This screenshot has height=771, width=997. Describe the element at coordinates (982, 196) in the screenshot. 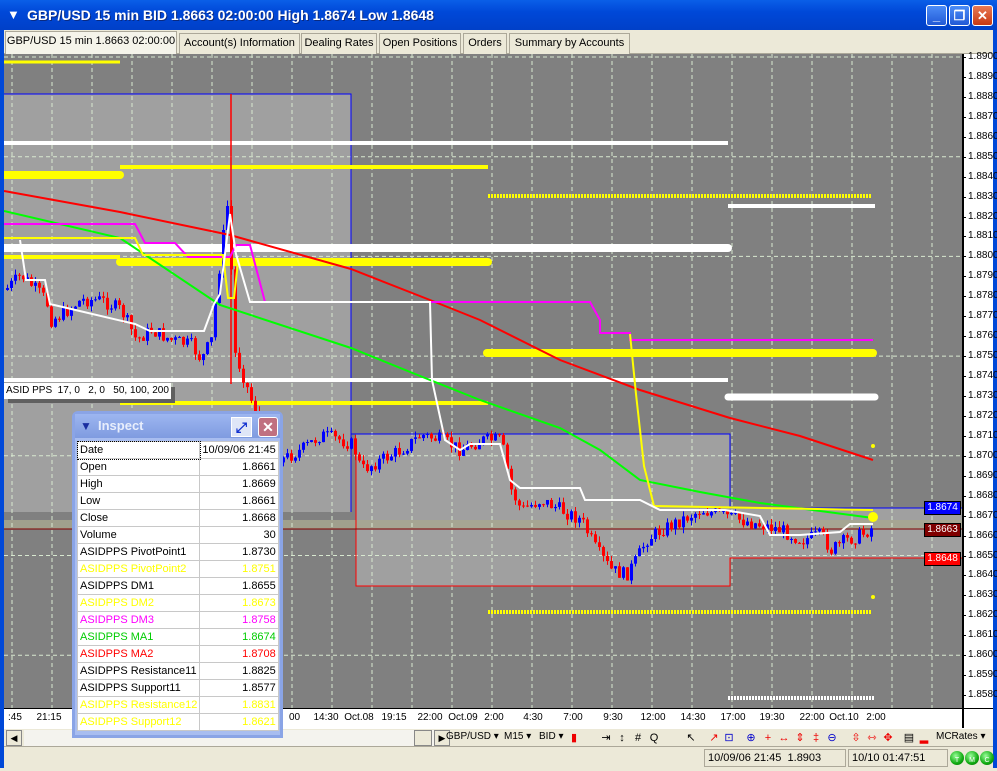

I see `price-label: 1.8830` at that location.